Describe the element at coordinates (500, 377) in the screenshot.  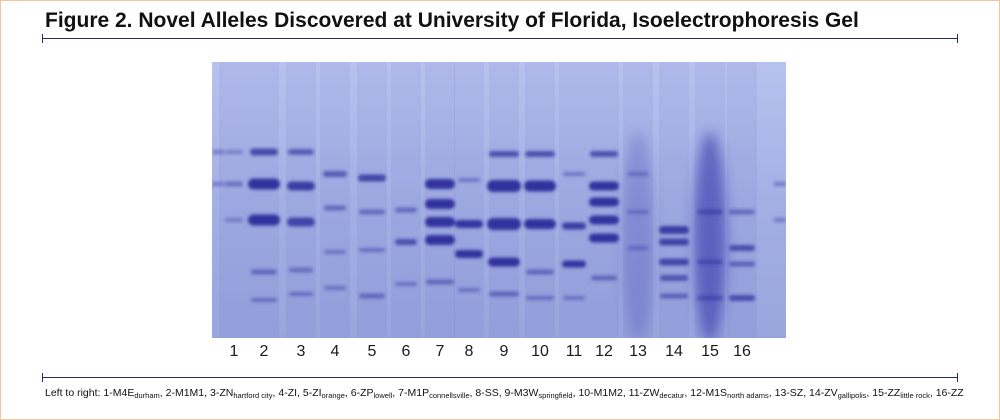
I see `bottom-rule` at that location.